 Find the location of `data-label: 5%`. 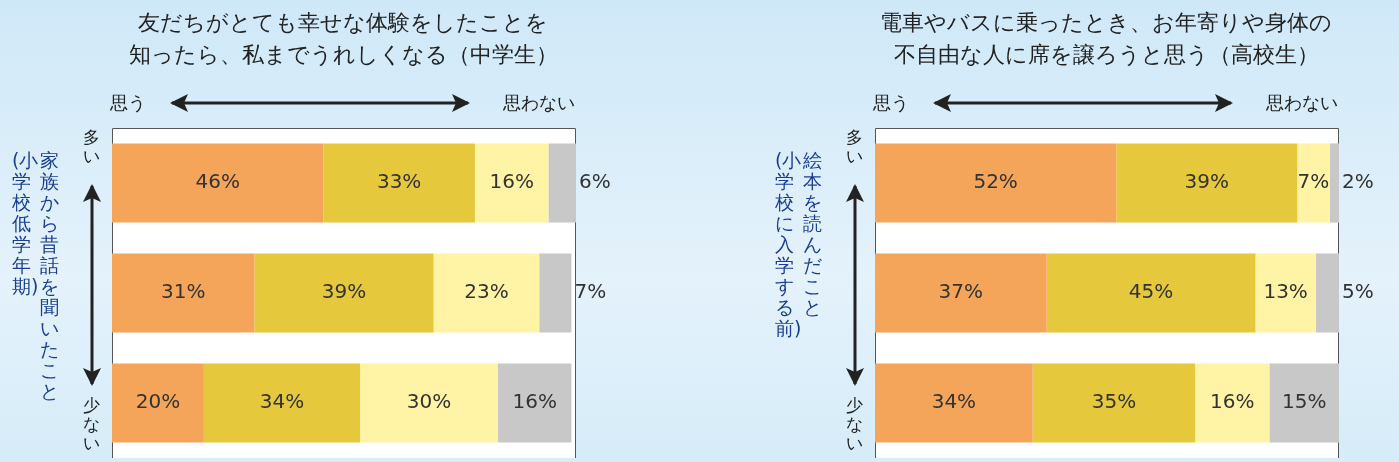

data-label: 5% is located at coordinates (1358, 291).